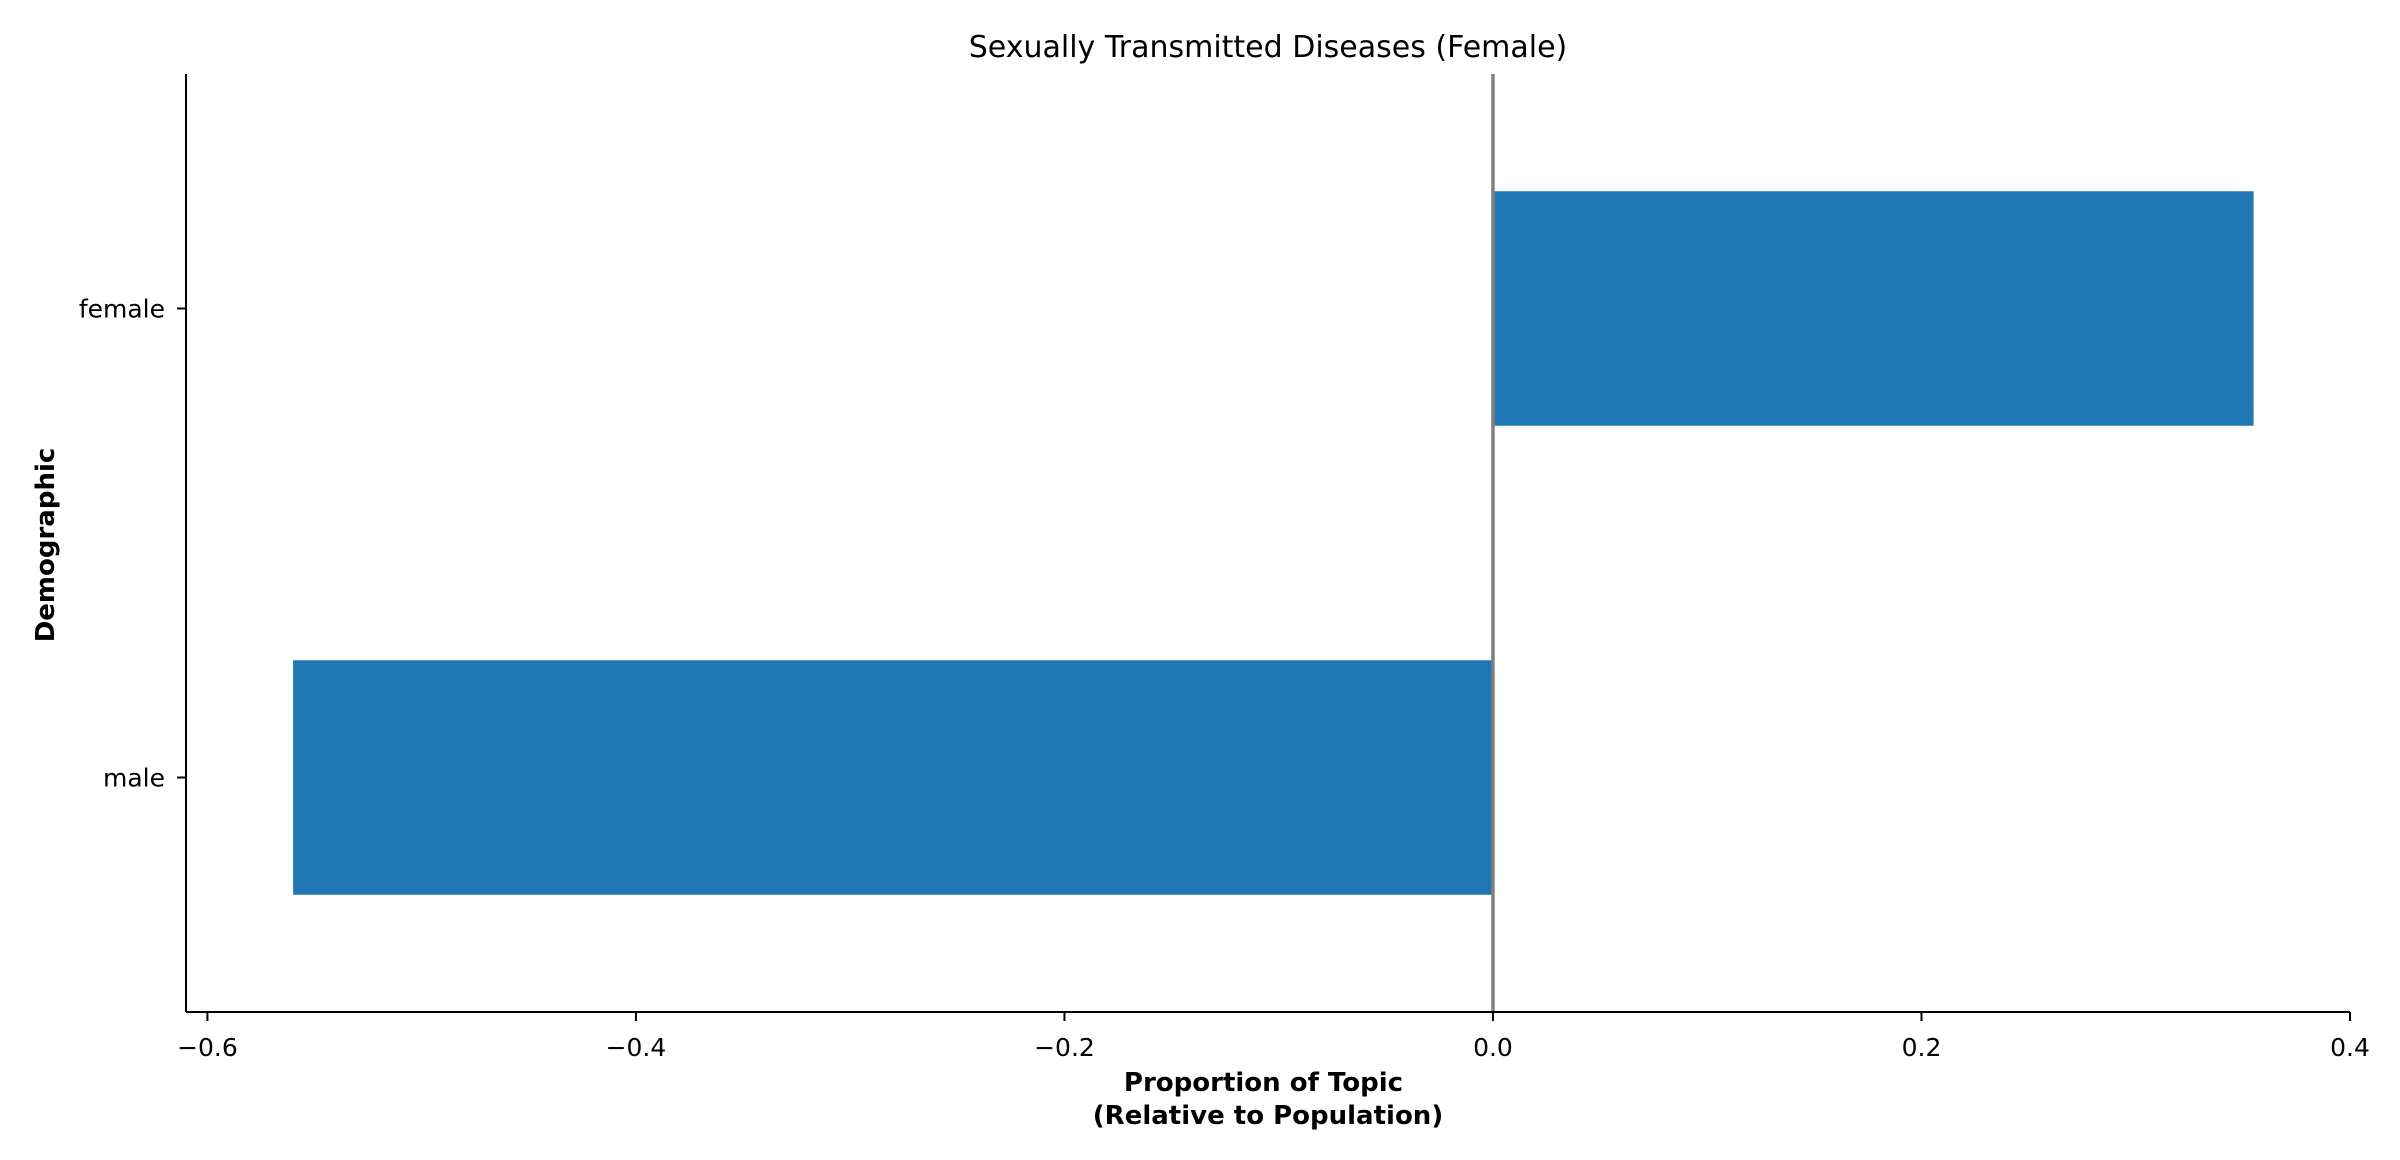 This screenshot has width=2400, height=1160. I want to click on x-tick-label: 0.2, so click(1922, 1047).